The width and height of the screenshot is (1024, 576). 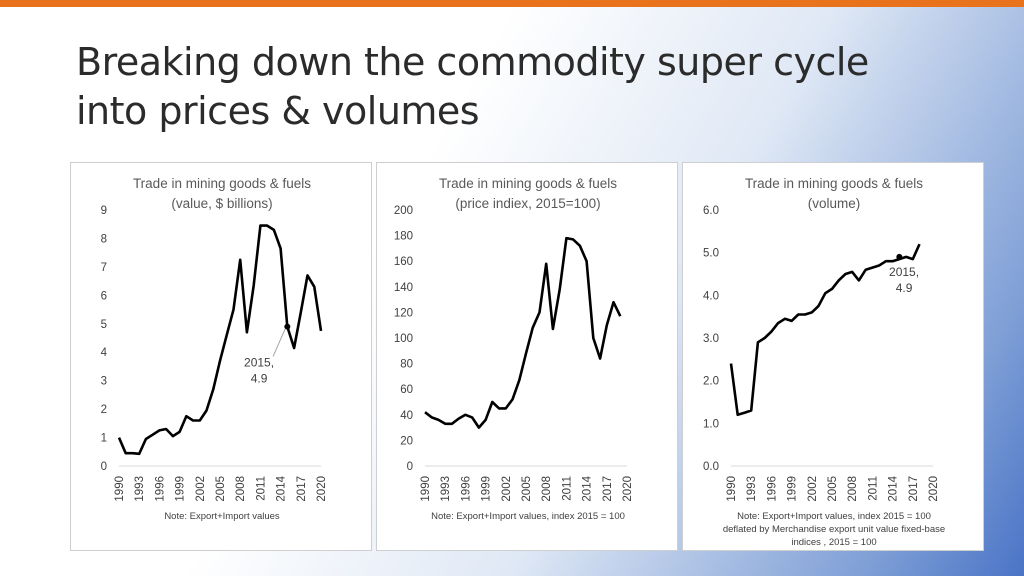 What do you see at coordinates (512, 3) in the screenshot?
I see `accent-bar` at bounding box center [512, 3].